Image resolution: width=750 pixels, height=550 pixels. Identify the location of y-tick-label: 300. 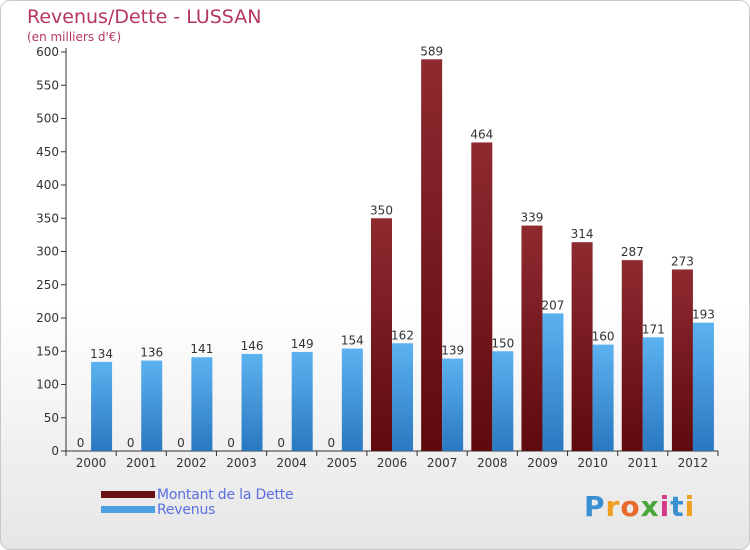
(47, 252).